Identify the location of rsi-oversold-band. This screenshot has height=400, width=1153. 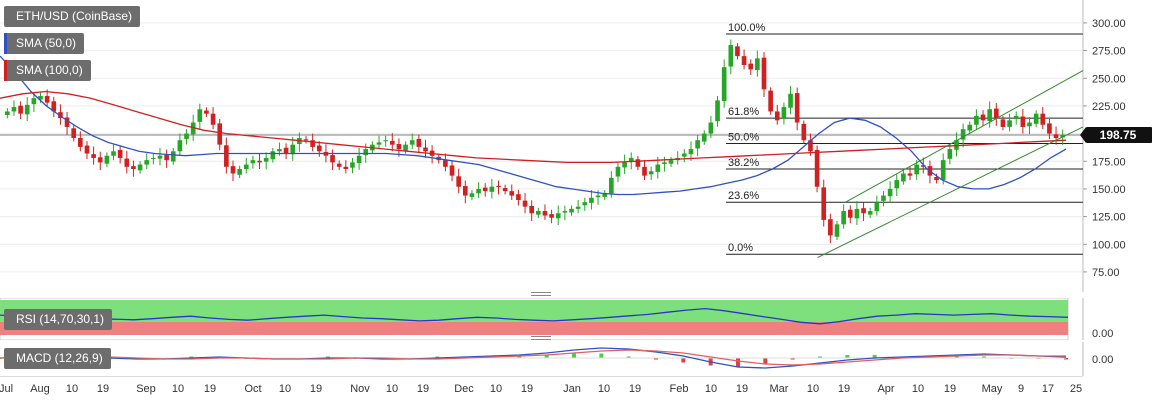
(534, 328).